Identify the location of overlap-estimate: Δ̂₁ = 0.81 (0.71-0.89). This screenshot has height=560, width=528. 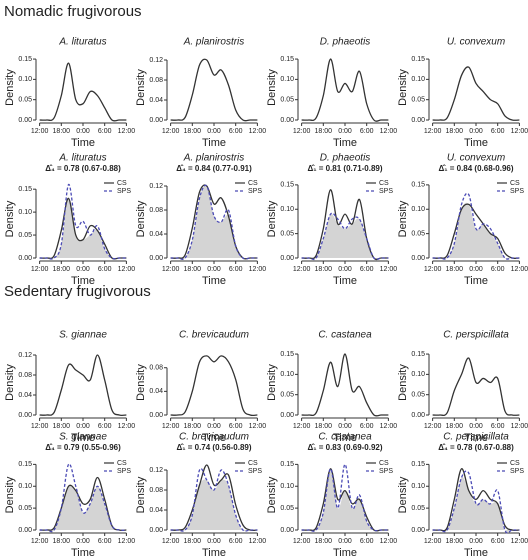
(344, 168).